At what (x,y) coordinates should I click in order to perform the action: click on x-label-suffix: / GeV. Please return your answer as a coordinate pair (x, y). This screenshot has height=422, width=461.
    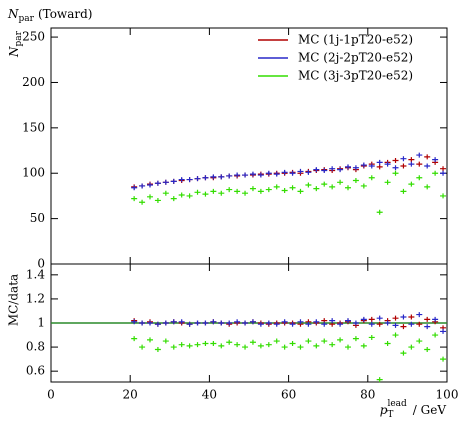
    Looking at the image, I should click on (430, 410).